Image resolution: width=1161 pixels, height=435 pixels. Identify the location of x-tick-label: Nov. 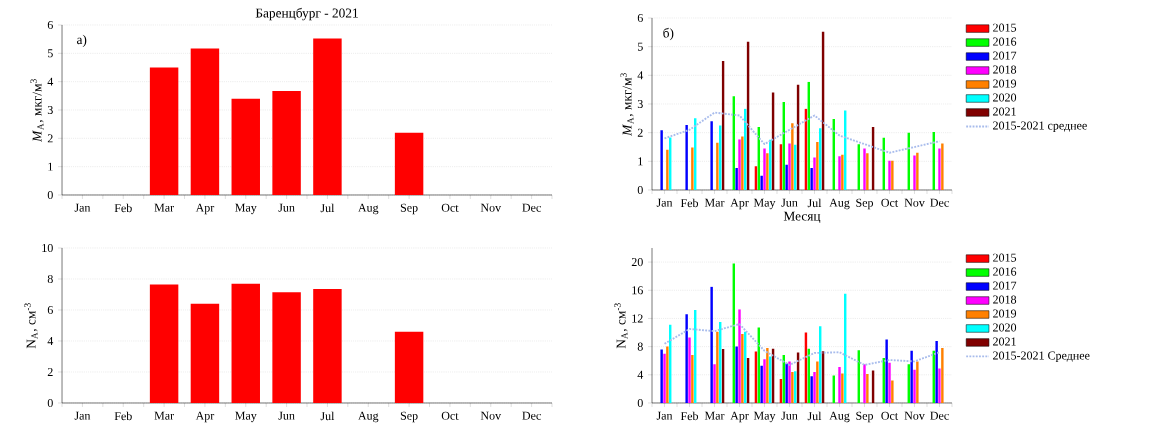
(491, 207).